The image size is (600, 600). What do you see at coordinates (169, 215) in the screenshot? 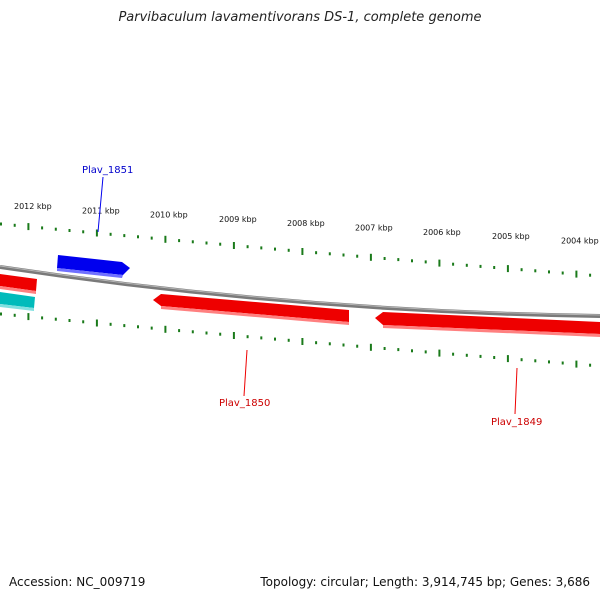
I see `scale-label: 2010 kbp` at bounding box center [169, 215].